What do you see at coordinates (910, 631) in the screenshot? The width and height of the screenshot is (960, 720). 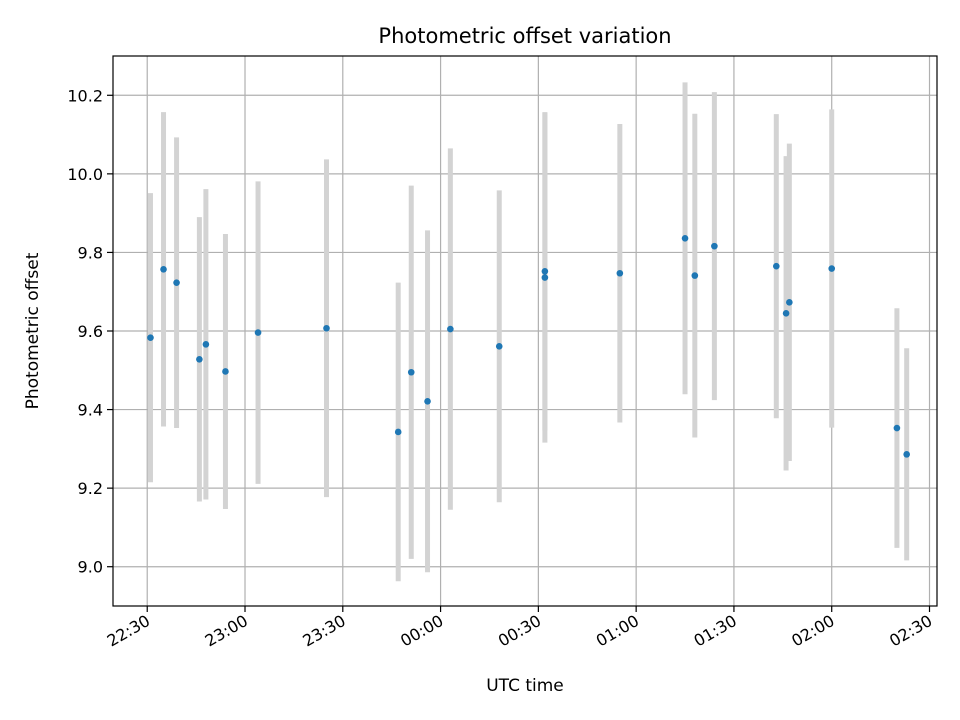 I see `x-tick-label: 02:30` at bounding box center [910, 631].